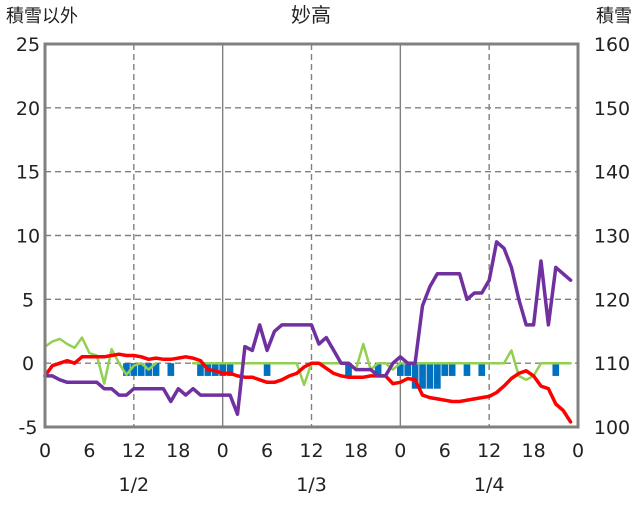  I want to click on left-tick-label: 10, so click(28, 237).